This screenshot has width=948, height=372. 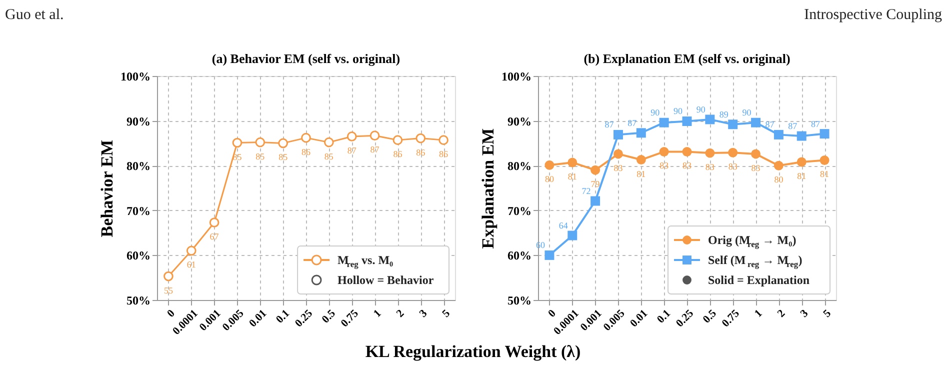 I want to click on data-label: 55, so click(x=169, y=290).